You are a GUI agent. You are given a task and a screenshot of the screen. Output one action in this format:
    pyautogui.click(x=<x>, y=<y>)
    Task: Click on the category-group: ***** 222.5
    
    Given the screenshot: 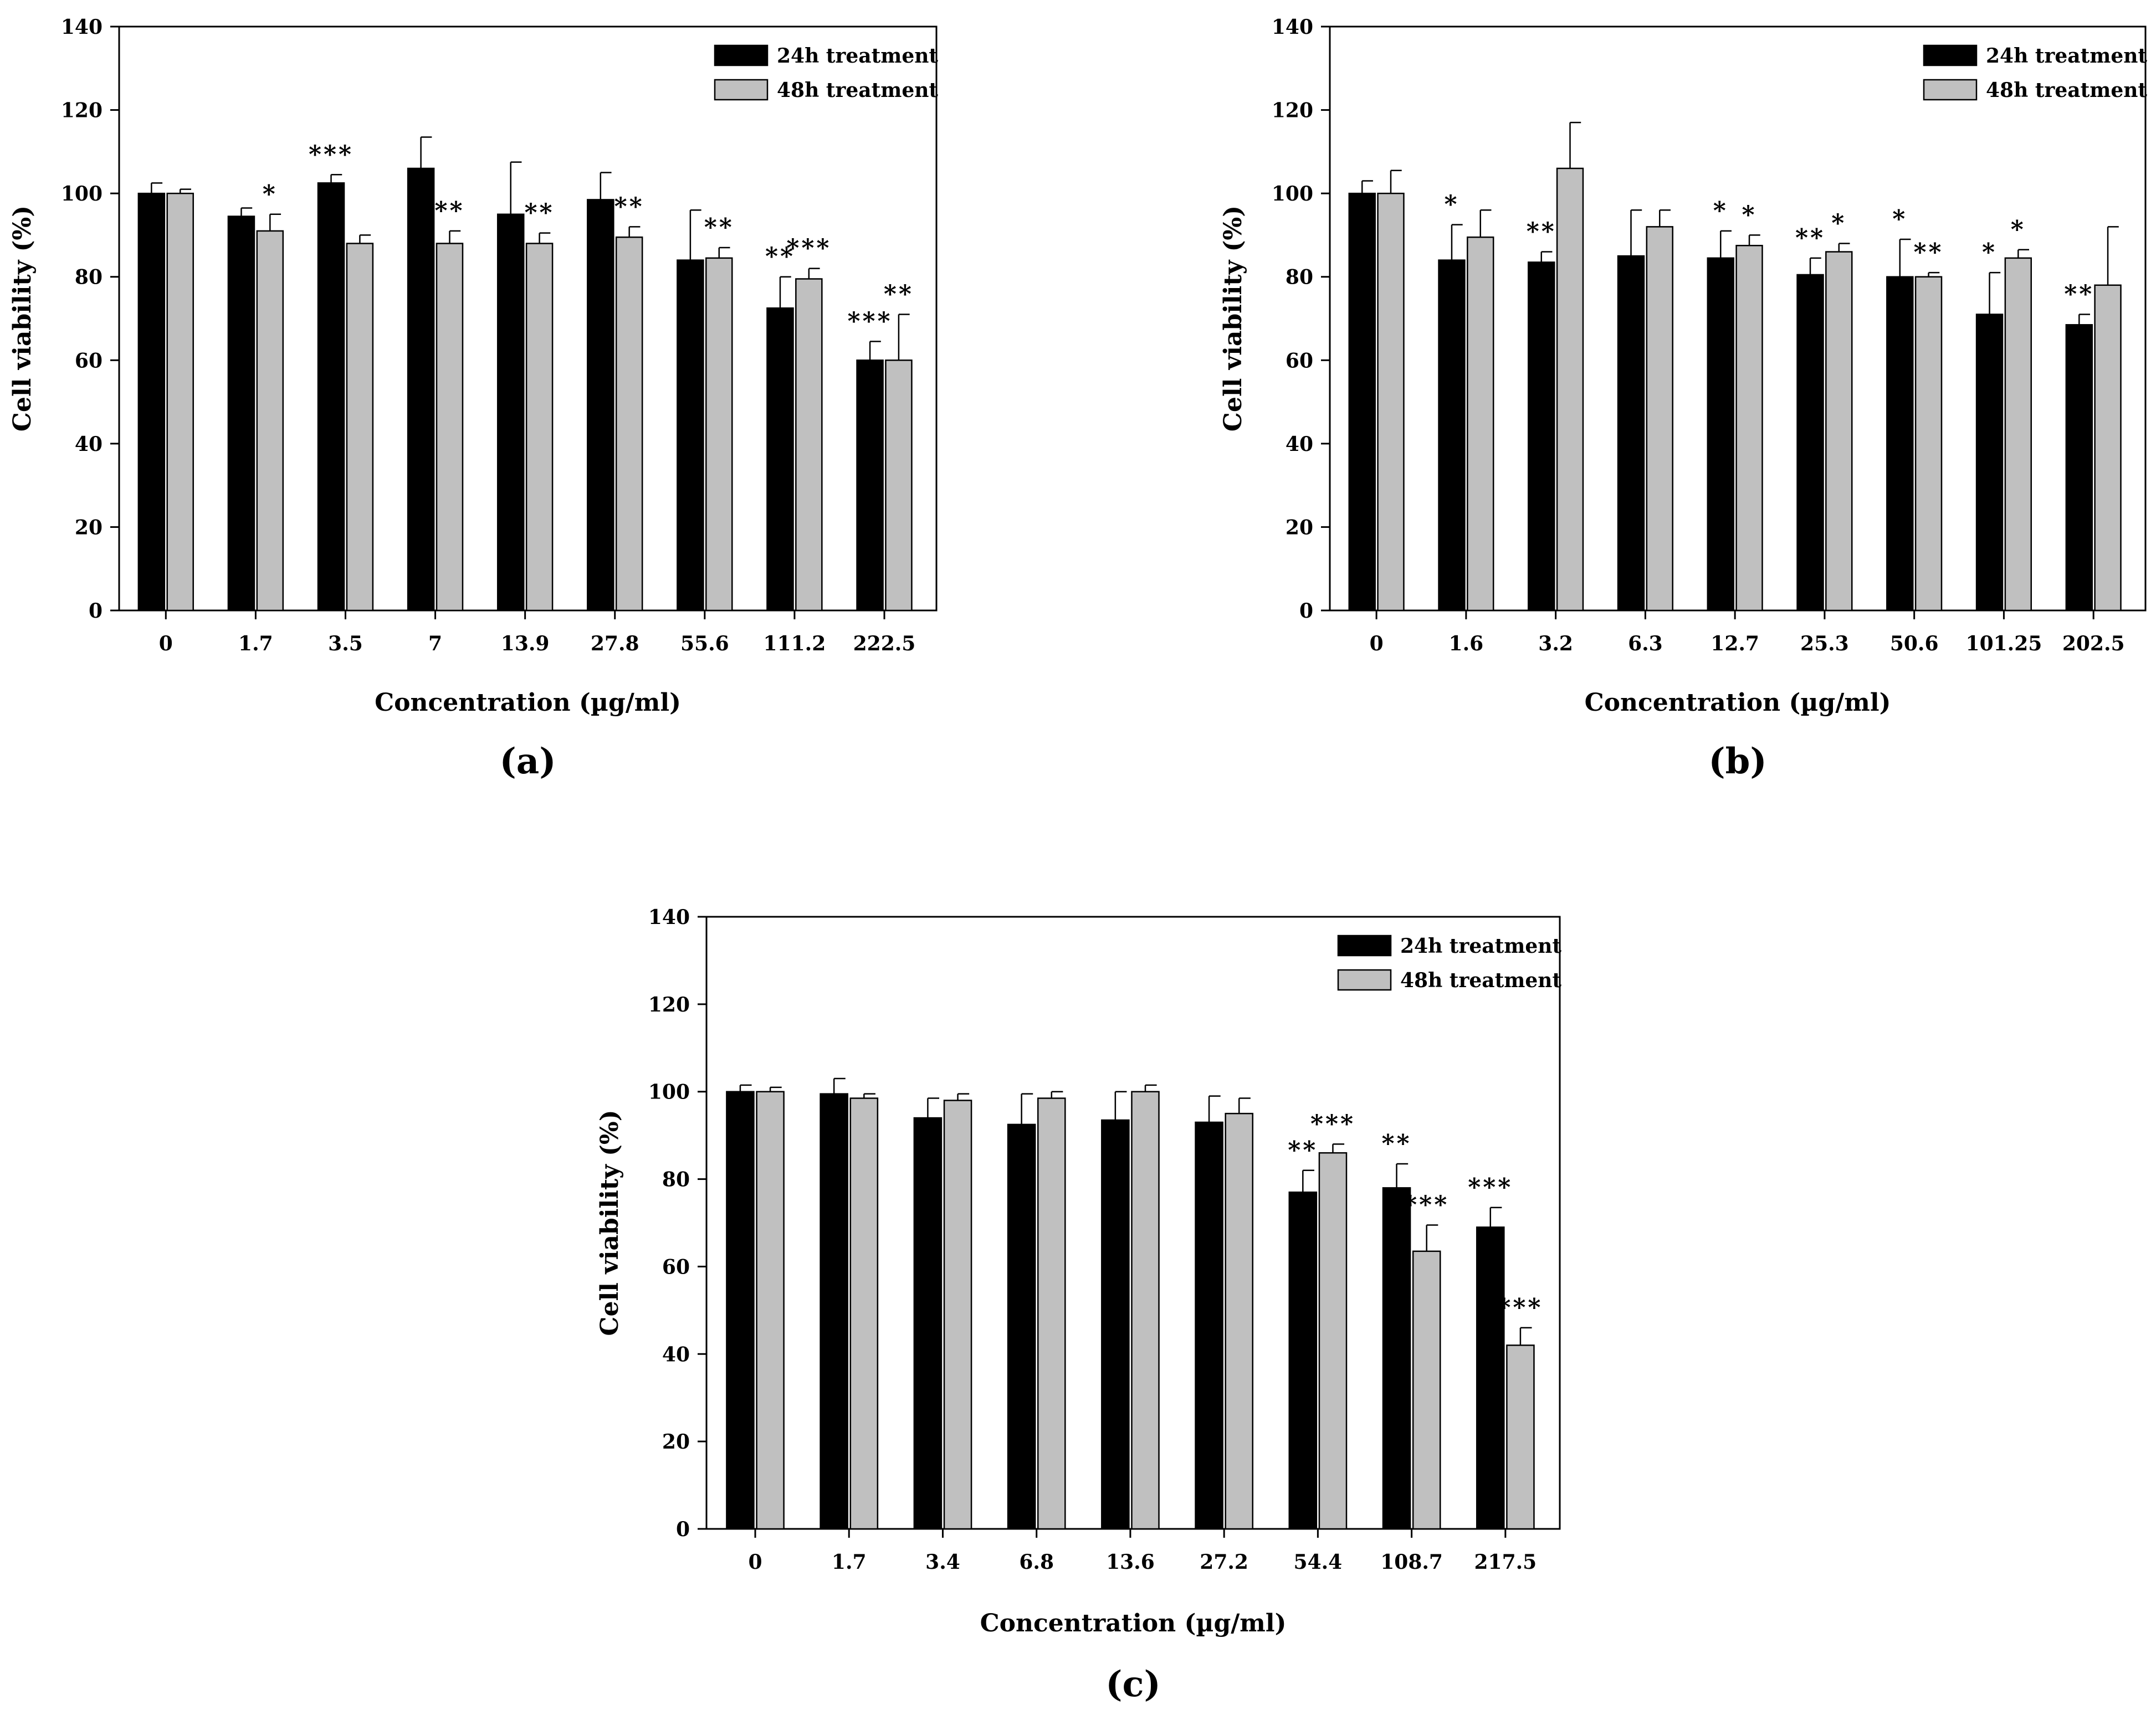 What is the action you would take?
    pyautogui.click(x=882, y=468)
    